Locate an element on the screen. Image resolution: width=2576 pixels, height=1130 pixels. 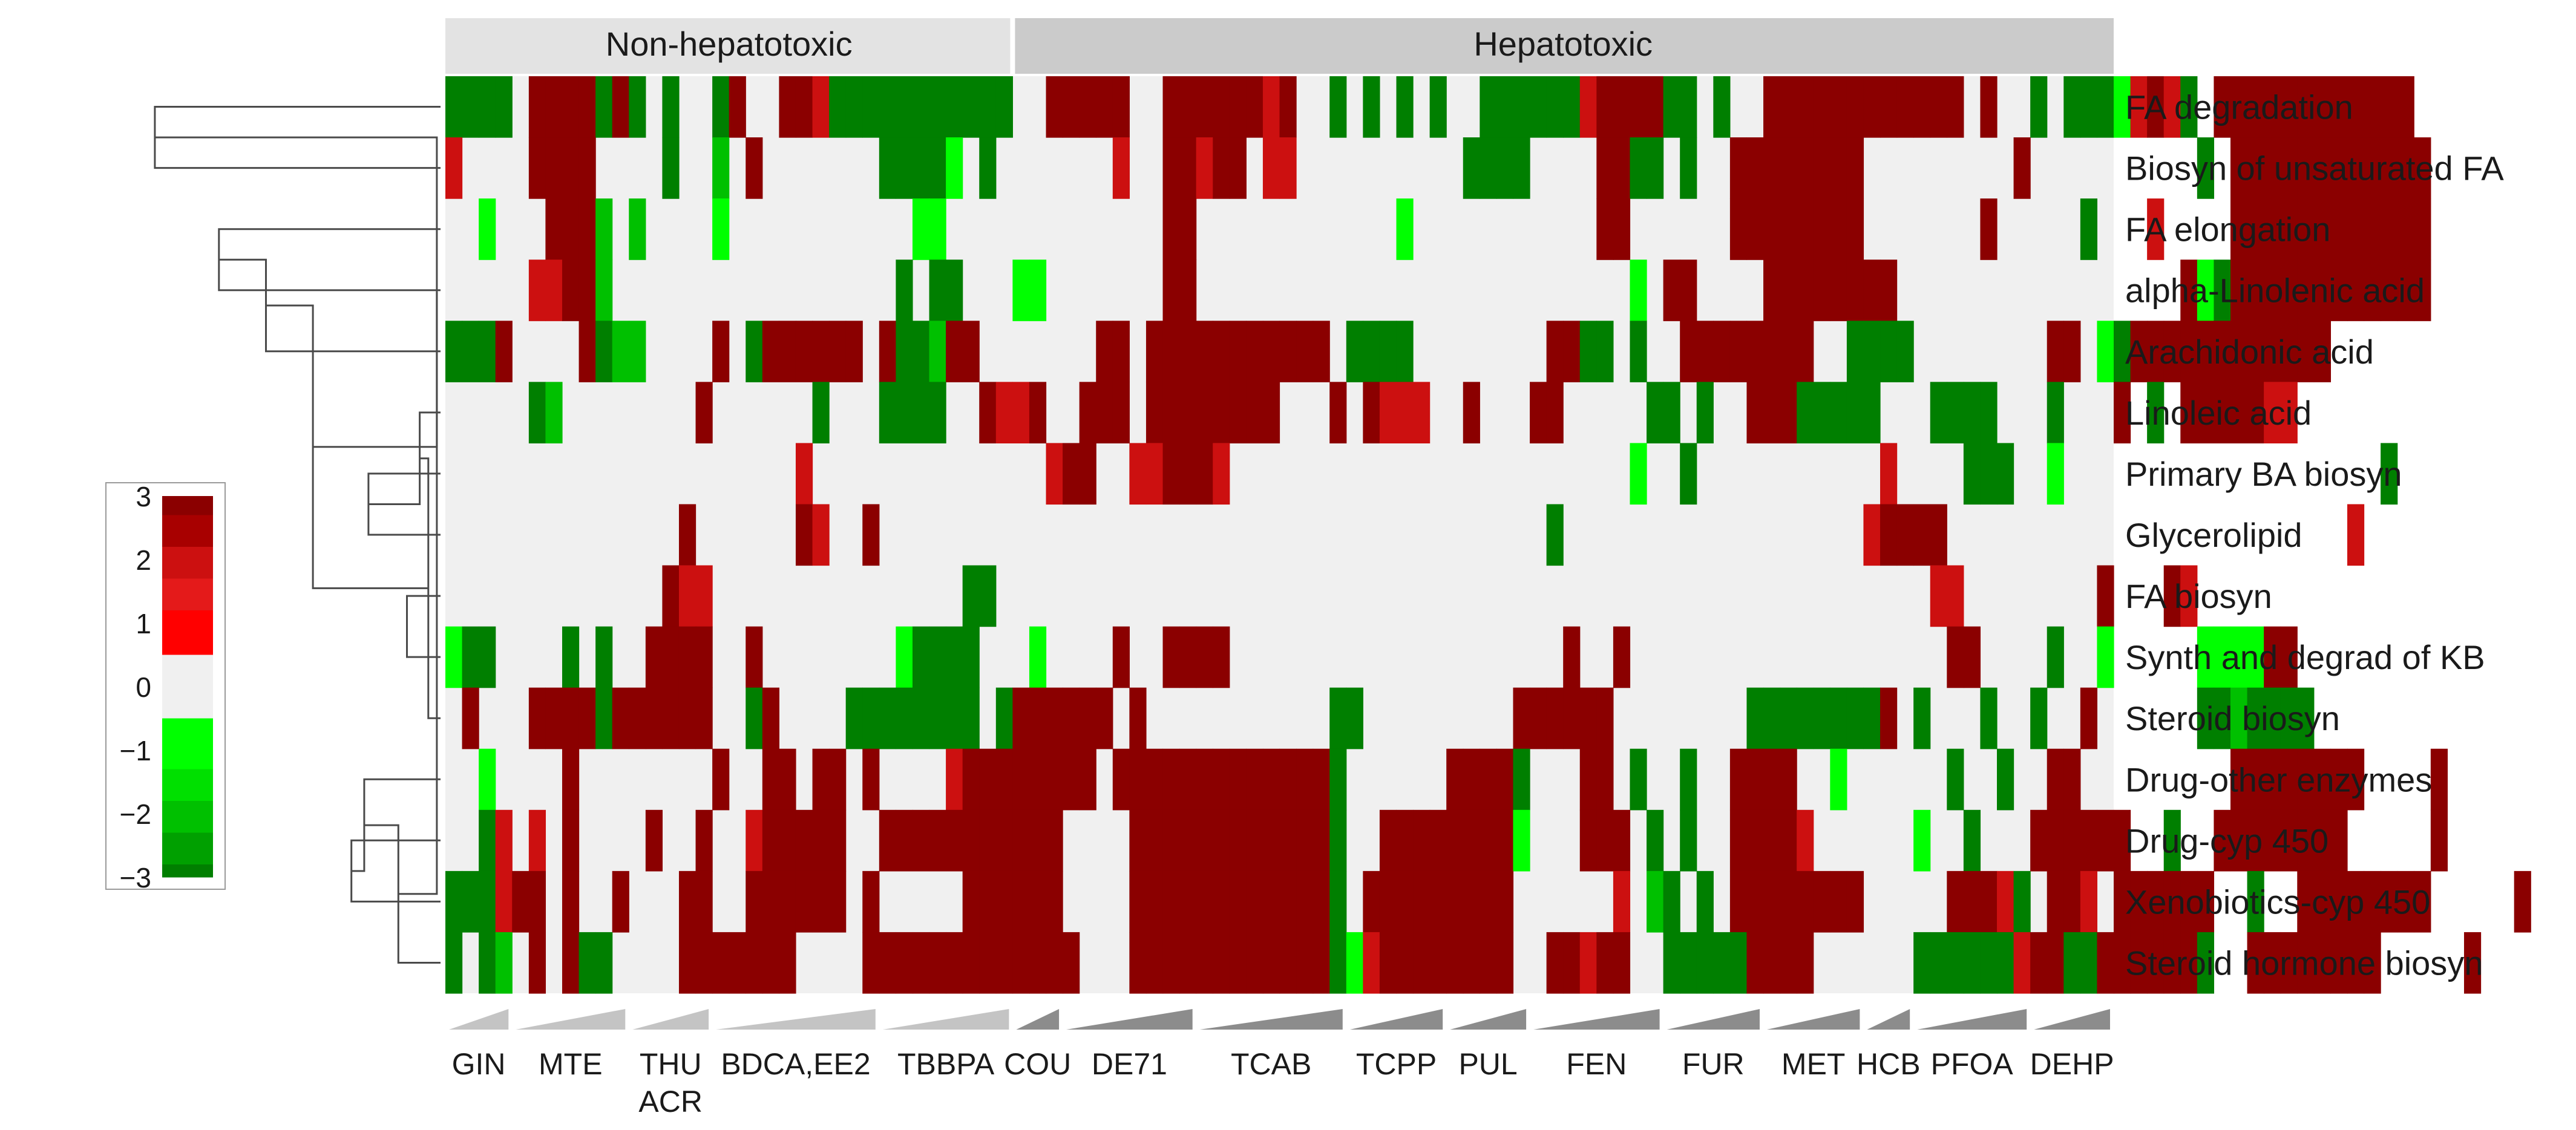
row-label: Steroid hormone biosyn is located at coordinates (2304, 963).